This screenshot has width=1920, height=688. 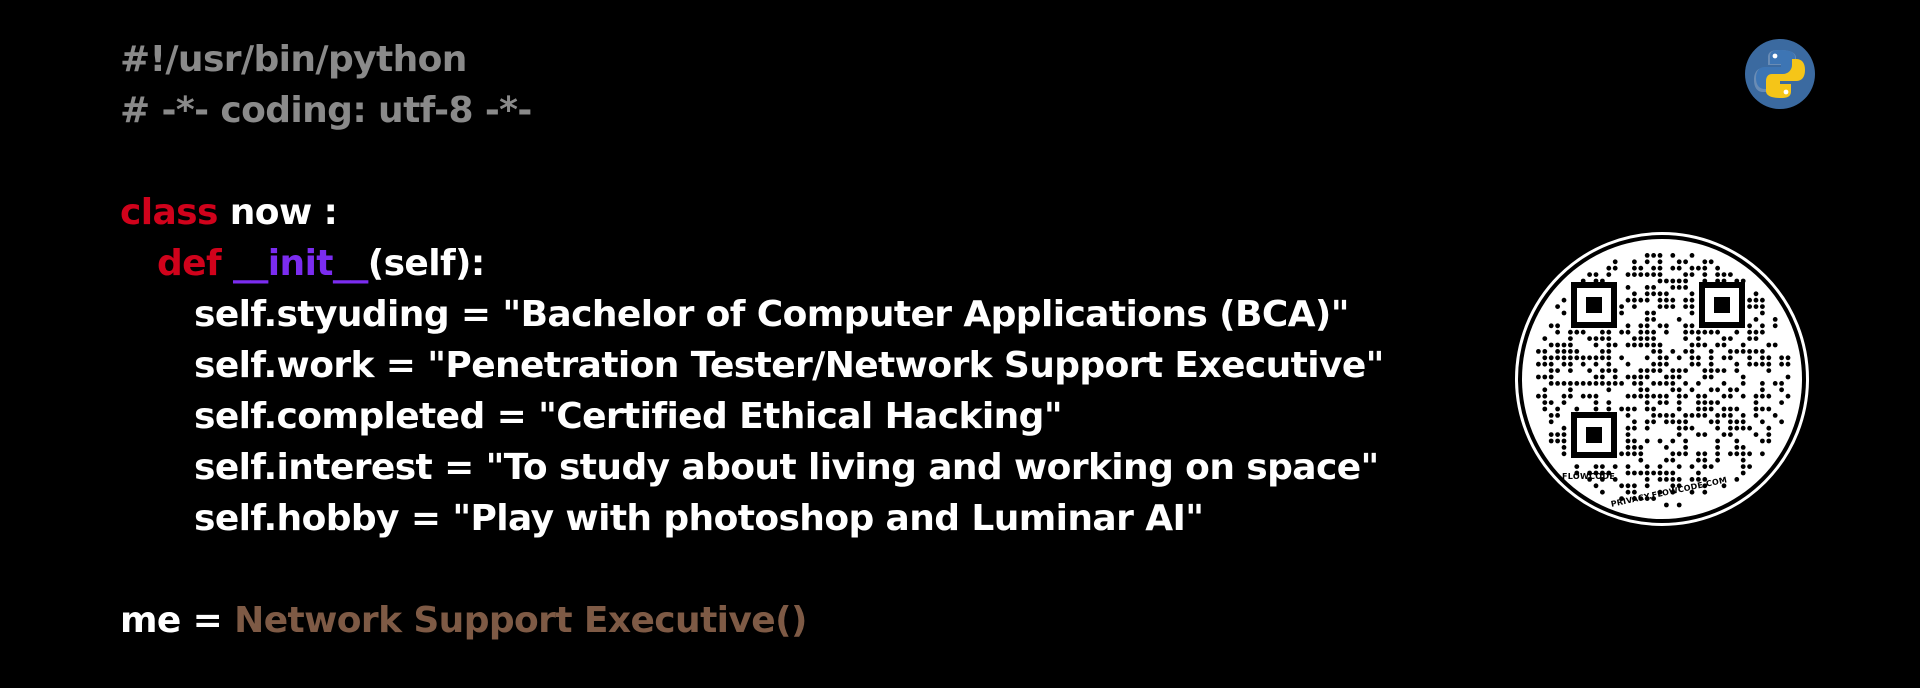 What do you see at coordinates (300, 263) in the screenshot?
I see `init-name: __init__` at bounding box center [300, 263].